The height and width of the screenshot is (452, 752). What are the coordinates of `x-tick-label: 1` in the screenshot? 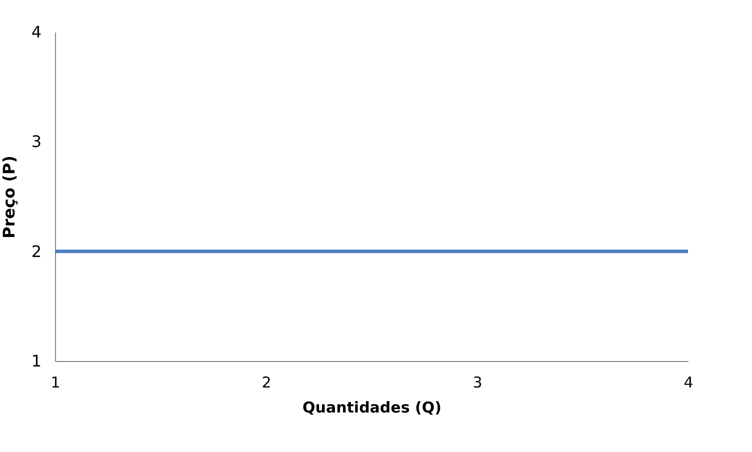 It's located at (55, 383).